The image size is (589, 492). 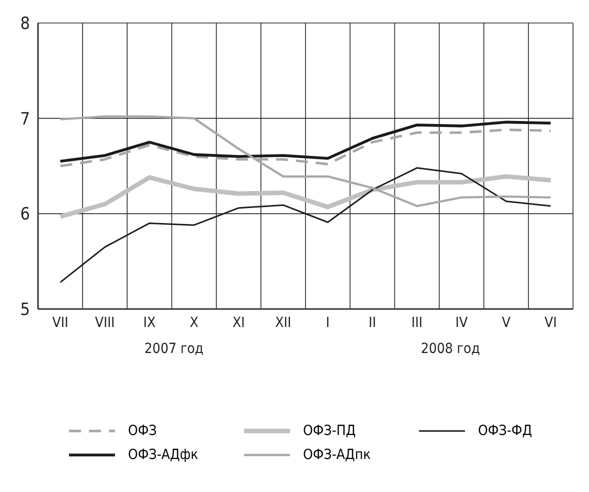 What do you see at coordinates (450, 349) in the screenshot?
I see `text: 2008 год` at bounding box center [450, 349].